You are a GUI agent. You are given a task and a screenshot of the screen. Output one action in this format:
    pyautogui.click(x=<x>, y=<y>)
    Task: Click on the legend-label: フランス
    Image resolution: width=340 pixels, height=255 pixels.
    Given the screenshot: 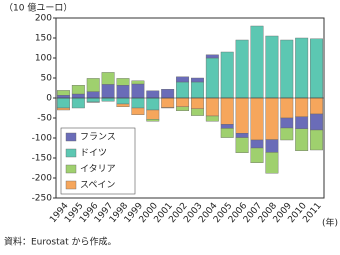 What is the action you would take?
    pyautogui.click(x=98, y=137)
    